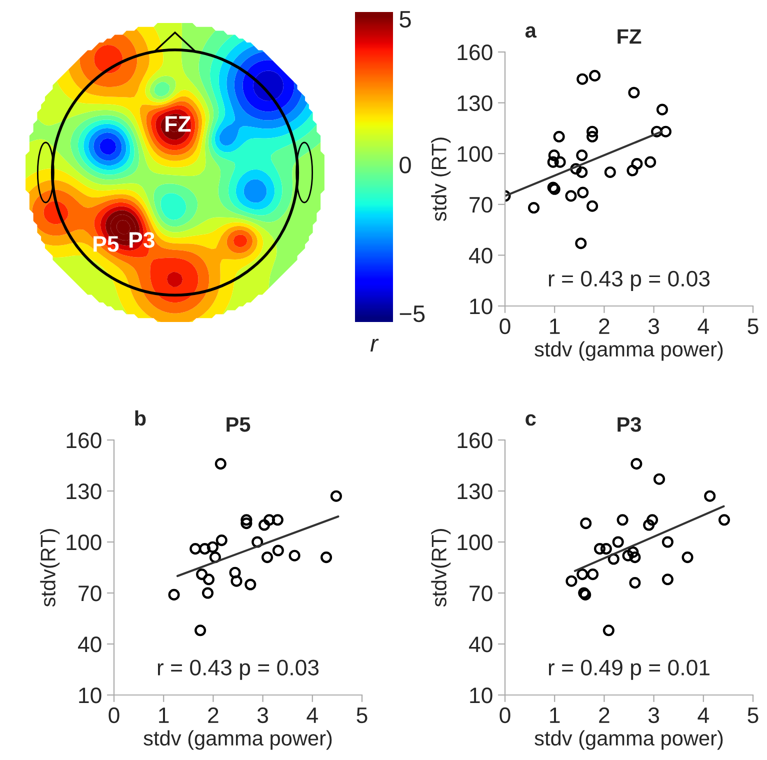 The image size is (767, 760). Describe the element at coordinates (178, 124) in the screenshot. I see `text: FZ` at that location.